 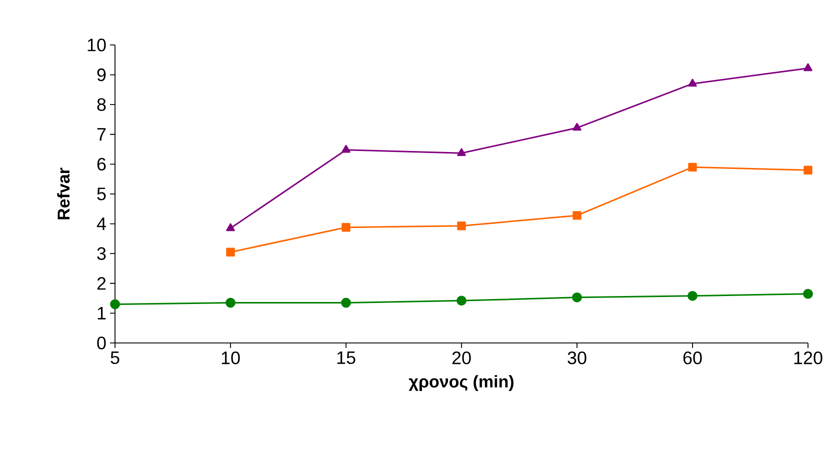 What do you see at coordinates (102, 313) in the screenshot?
I see `y-tick-label: 1` at bounding box center [102, 313].